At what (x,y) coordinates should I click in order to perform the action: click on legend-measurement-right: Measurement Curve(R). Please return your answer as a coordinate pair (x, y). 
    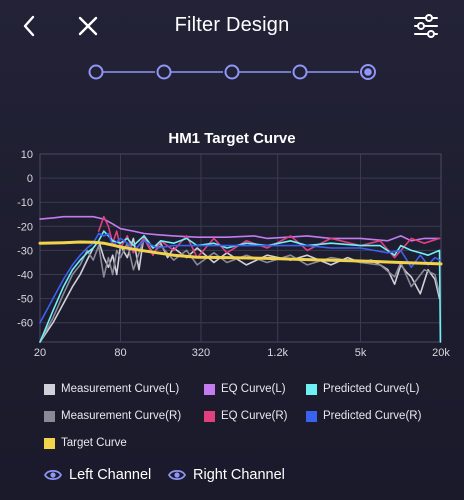
    Looking at the image, I should click on (112, 416).